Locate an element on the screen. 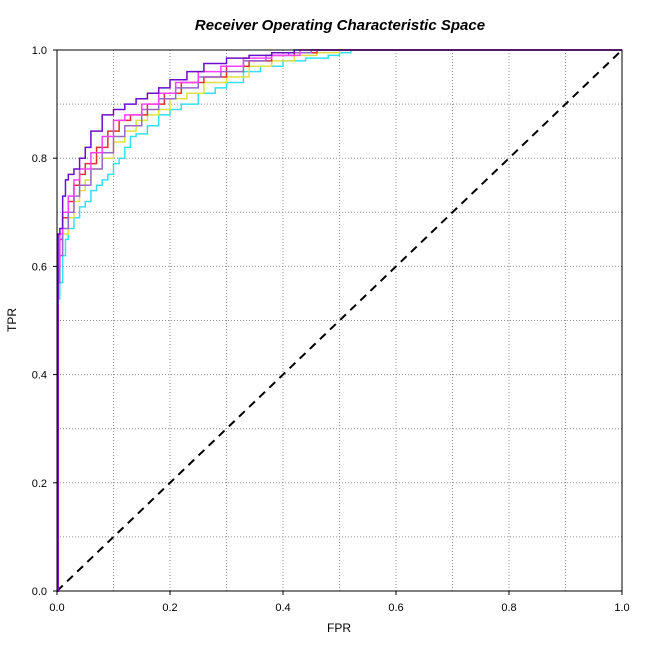 The image size is (658, 648). y-tick-label: 0.8 is located at coordinates (39, 159).